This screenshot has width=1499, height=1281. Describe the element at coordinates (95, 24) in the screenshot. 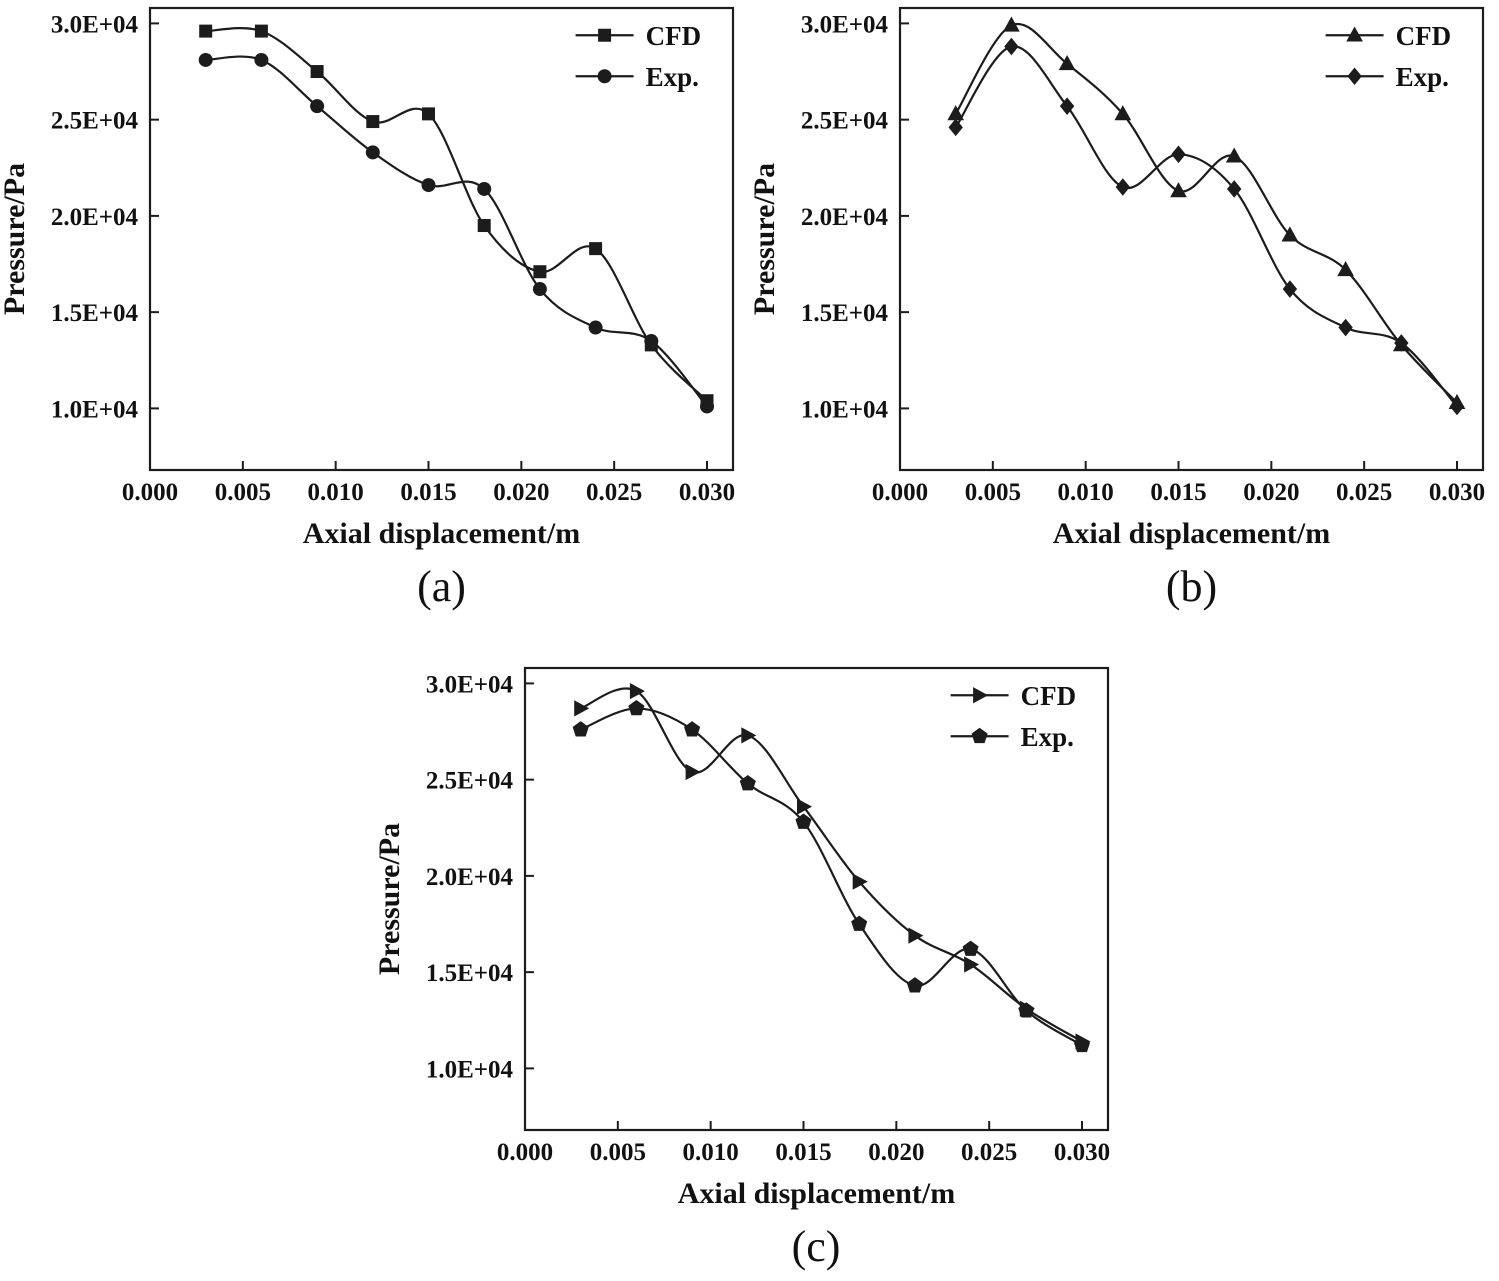

I see `y-tick-label: 3.0E+04` at that location.